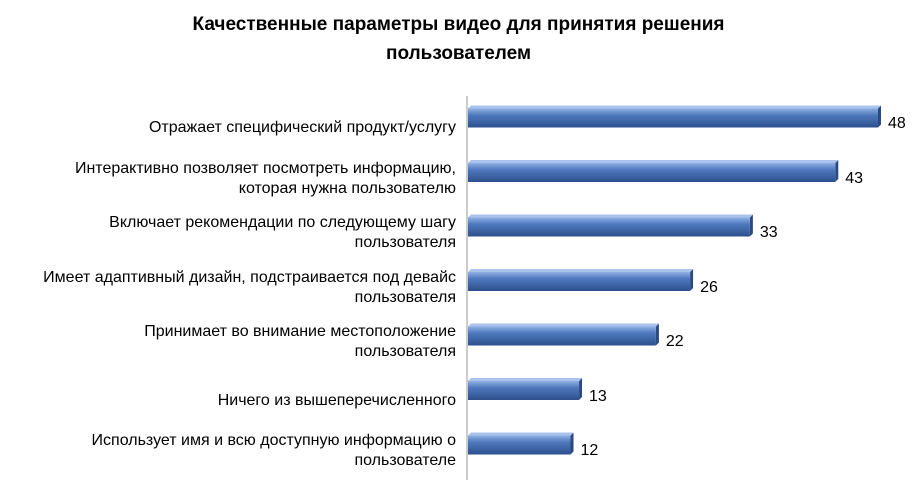  I want to click on category-label-3-line-2: пользователя, so click(405, 242).